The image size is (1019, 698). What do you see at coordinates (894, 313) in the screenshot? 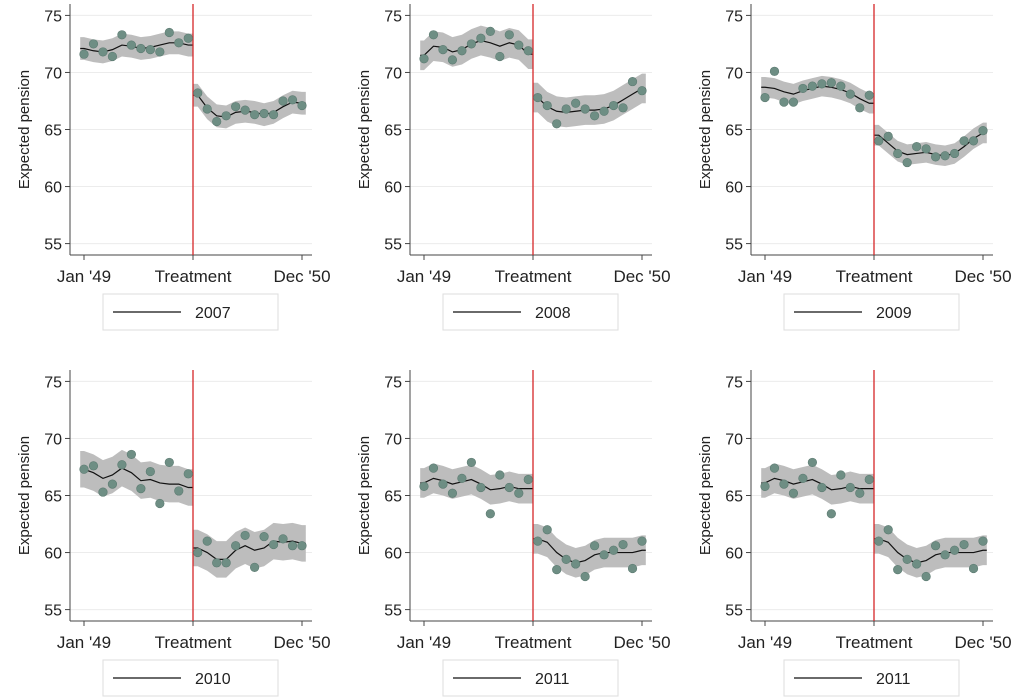
I see `legend-label: 2009` at bounding box center [894, 313].